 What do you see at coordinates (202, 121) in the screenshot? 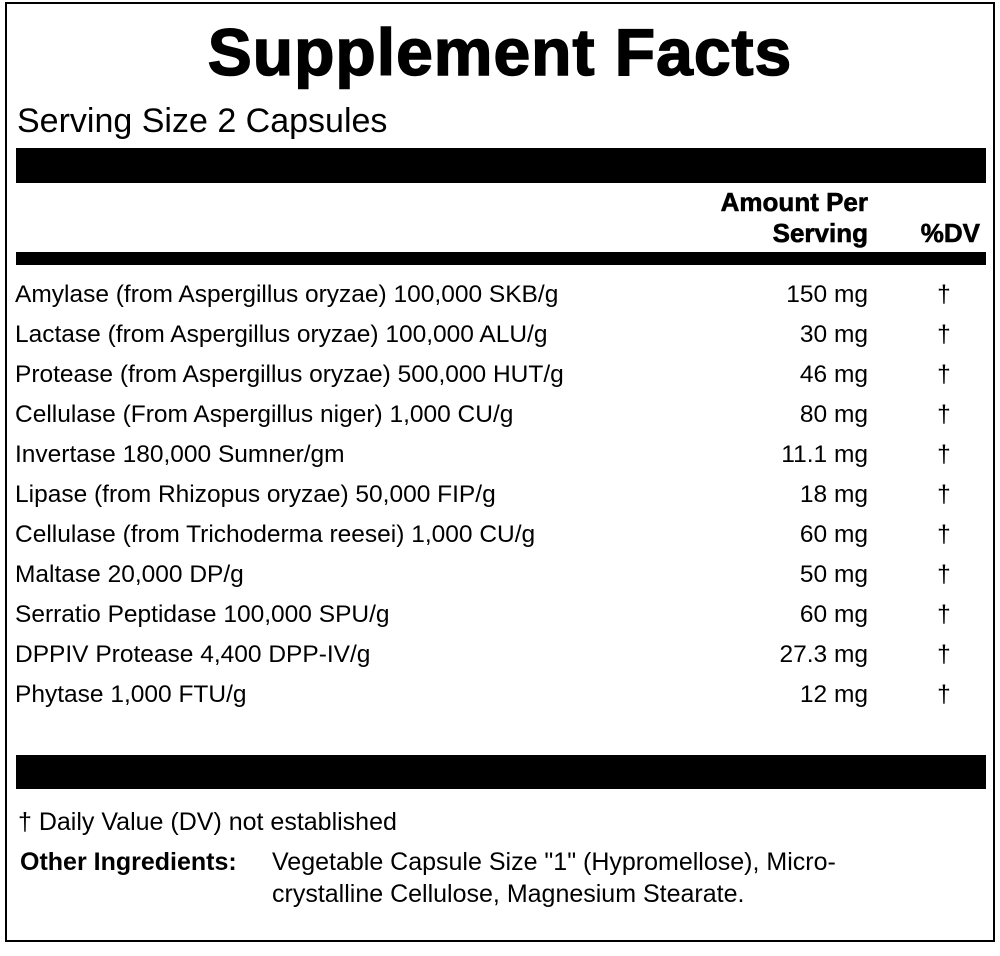
I see `serving-size: Serving Size 2 Capsules` at bounding box center [202, 121].